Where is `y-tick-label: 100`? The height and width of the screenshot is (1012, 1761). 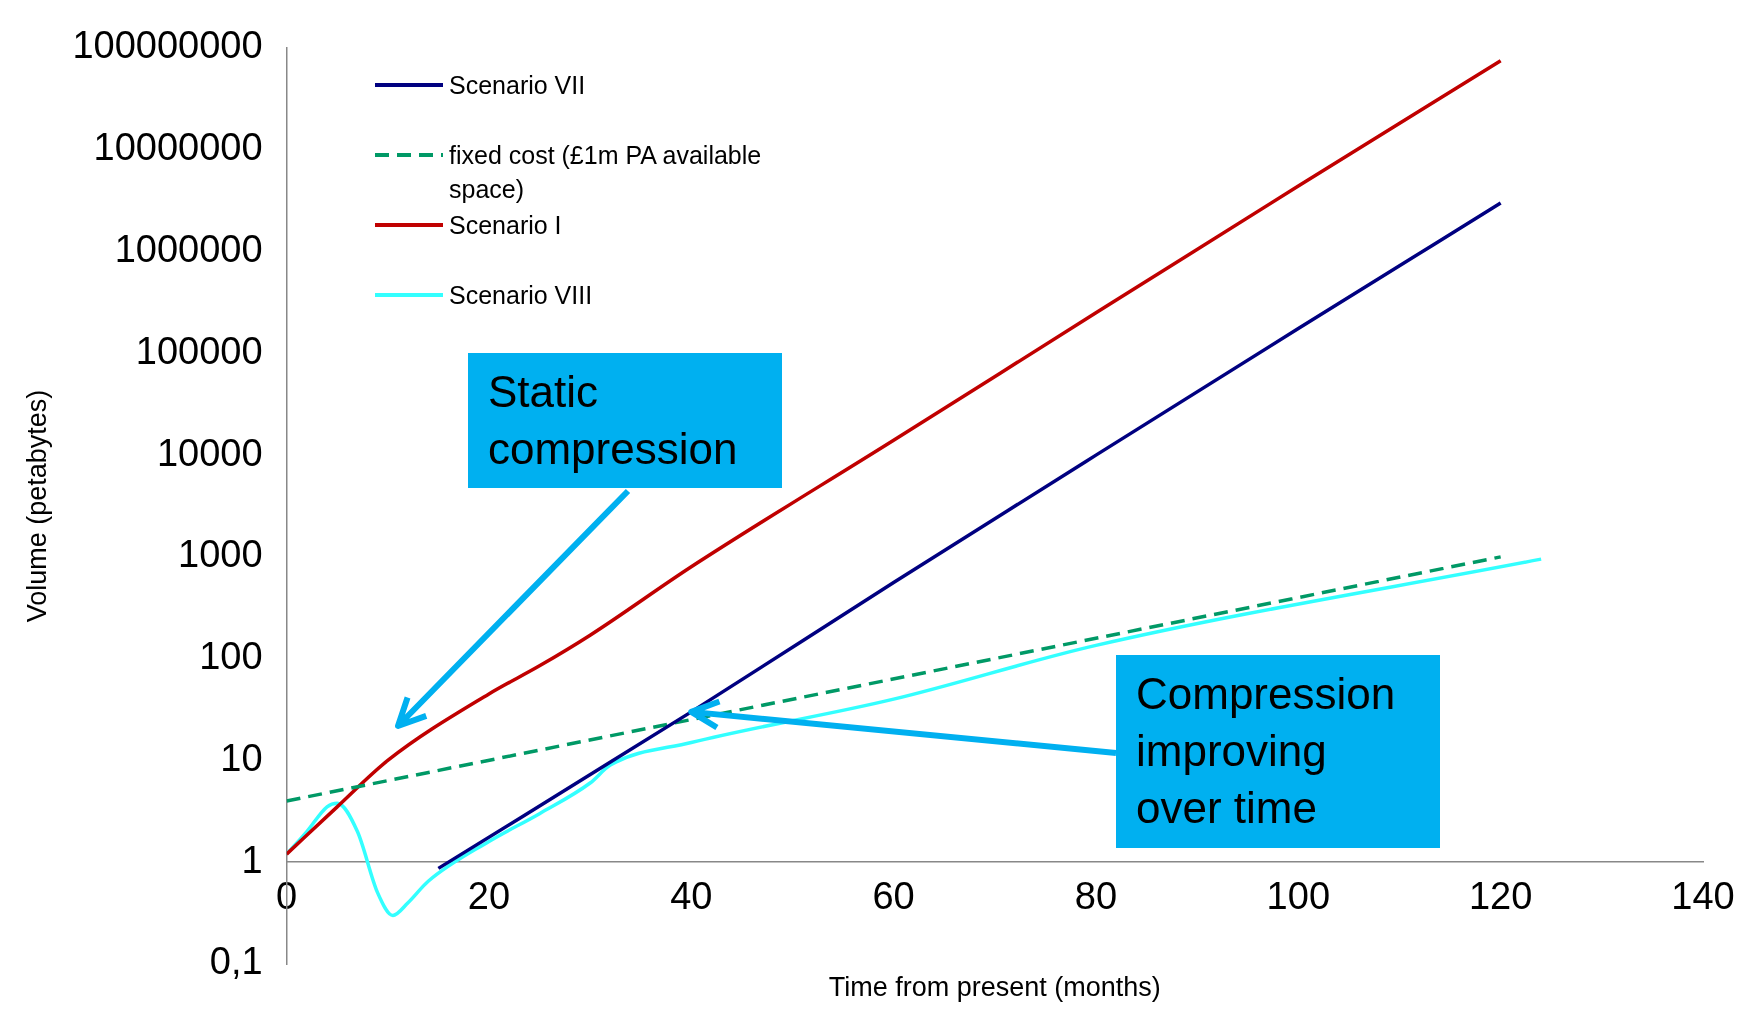 y-tick-label: 100 is located at coordinates (231, 656).